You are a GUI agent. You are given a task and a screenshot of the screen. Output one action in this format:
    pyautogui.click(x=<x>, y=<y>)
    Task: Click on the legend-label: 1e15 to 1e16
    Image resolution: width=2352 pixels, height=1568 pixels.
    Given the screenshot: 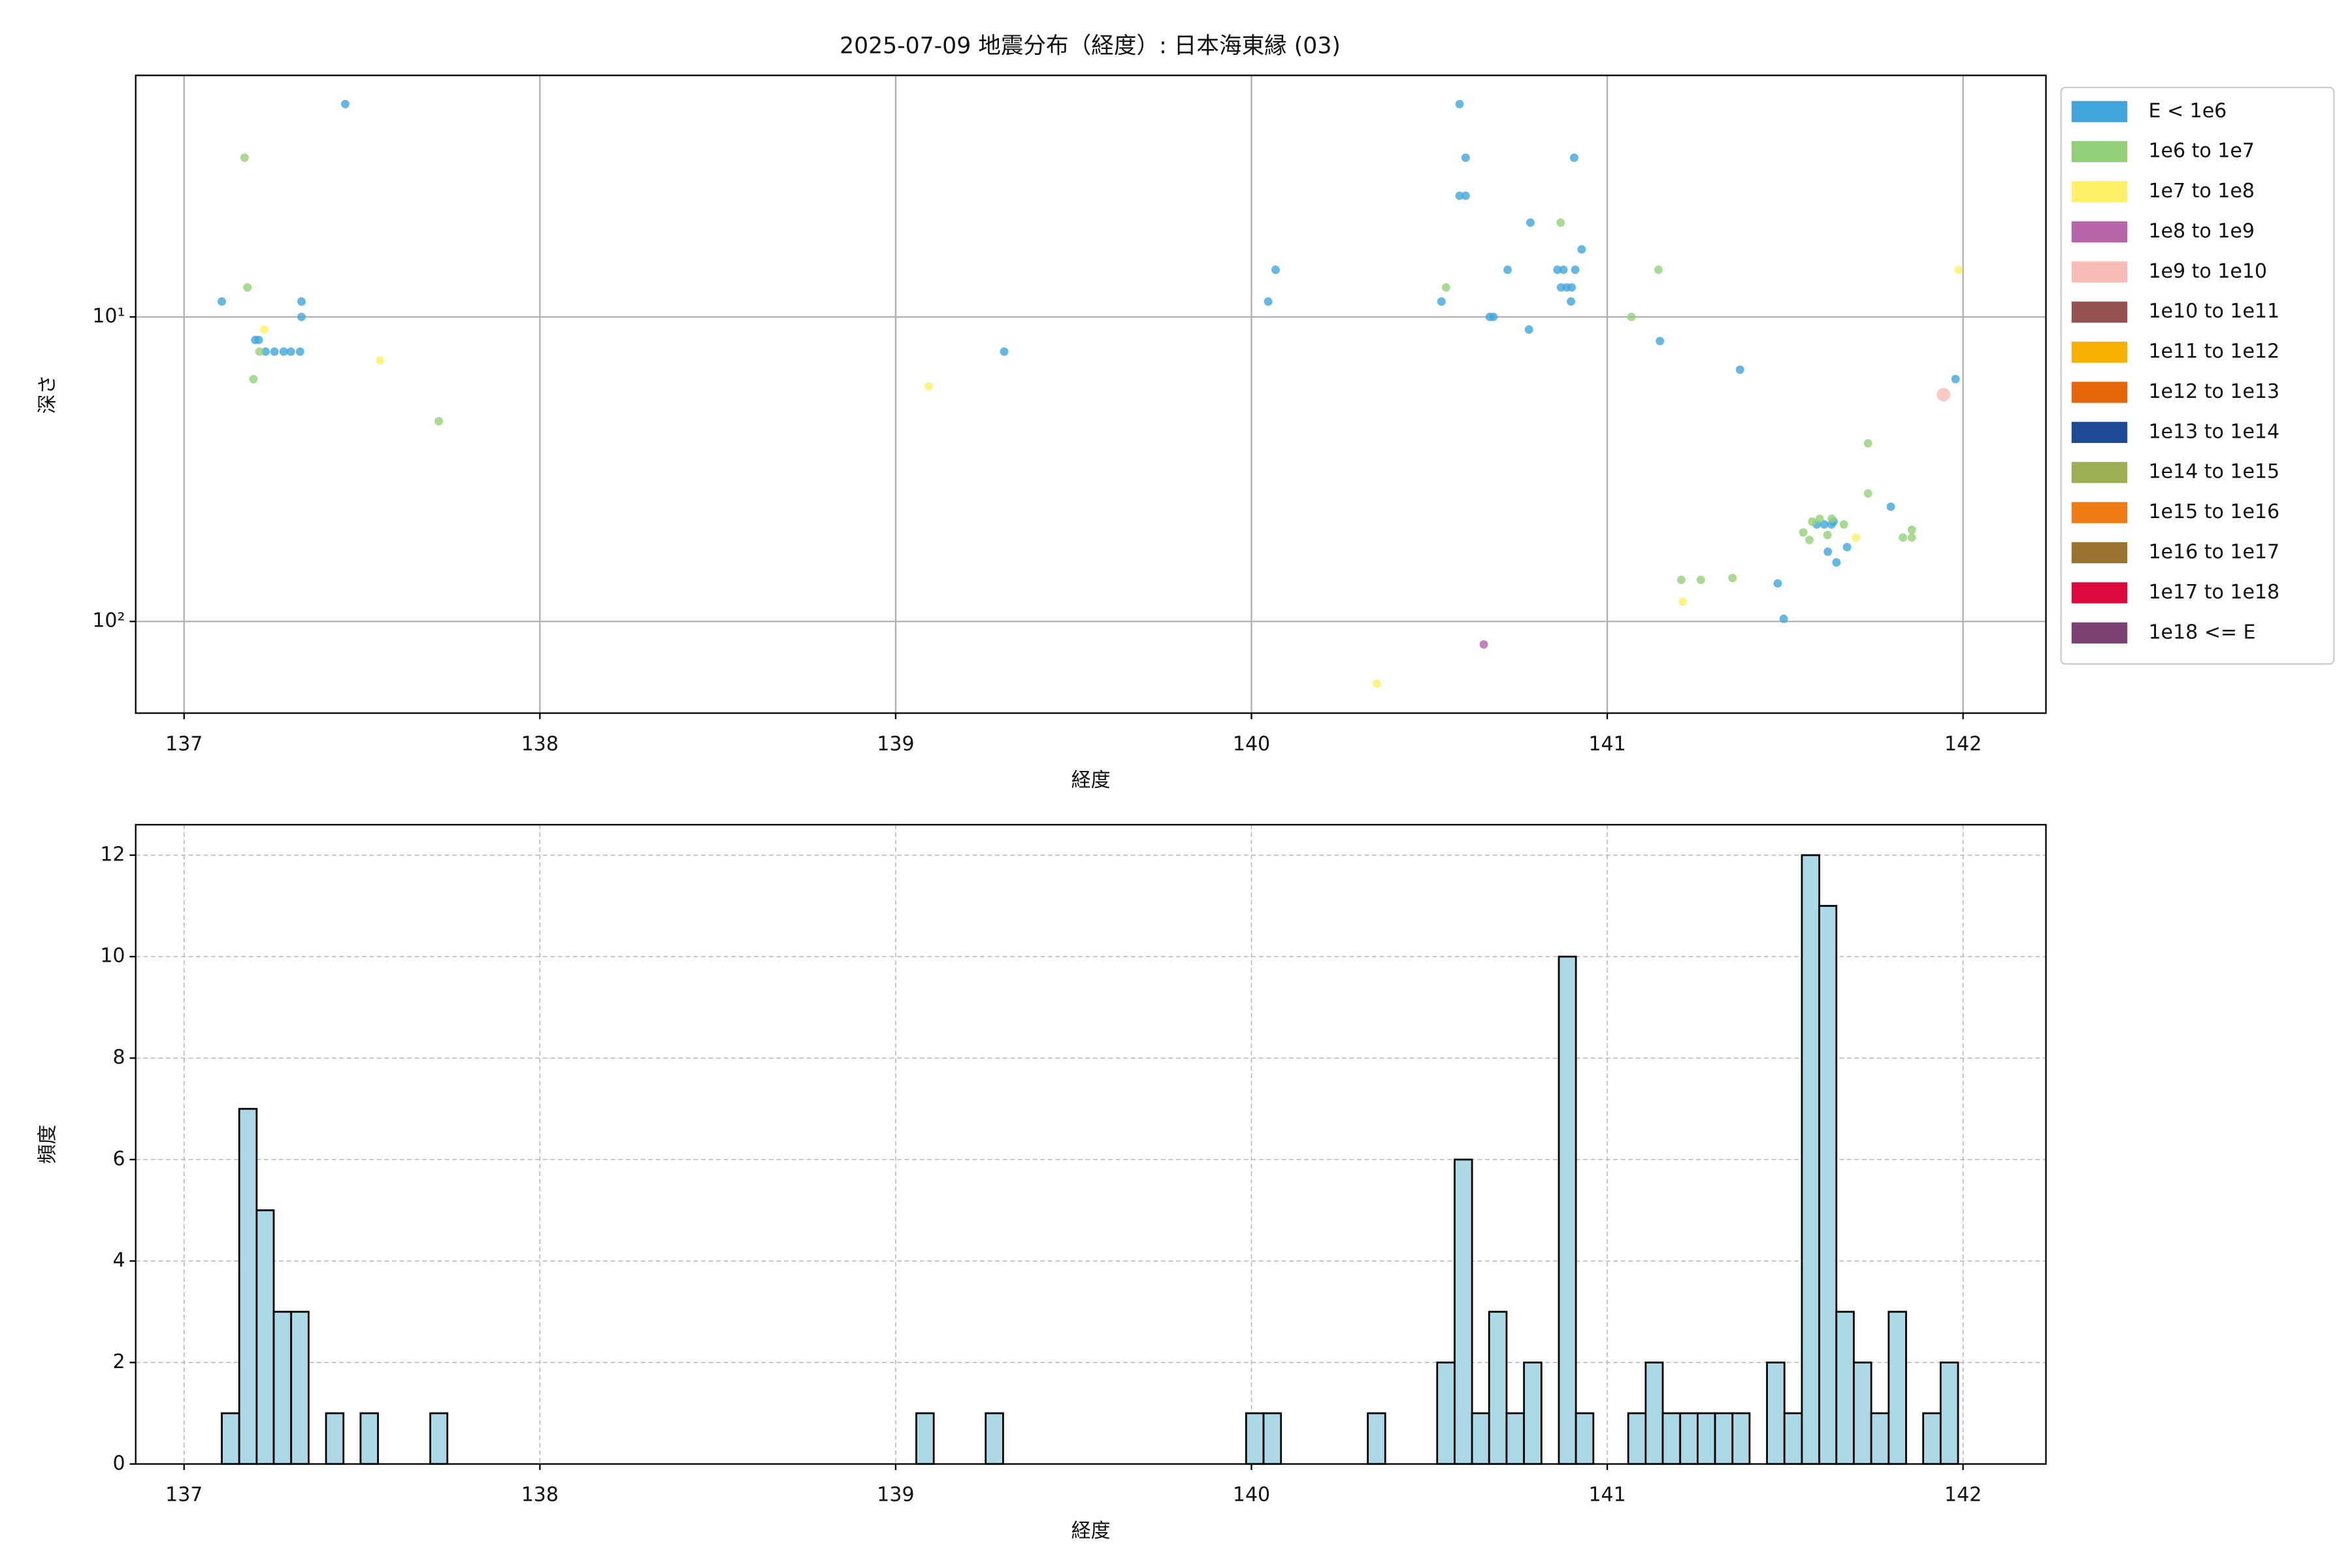 What is the action you would take?
    pyautogui.click(x=2213, y=511)
    